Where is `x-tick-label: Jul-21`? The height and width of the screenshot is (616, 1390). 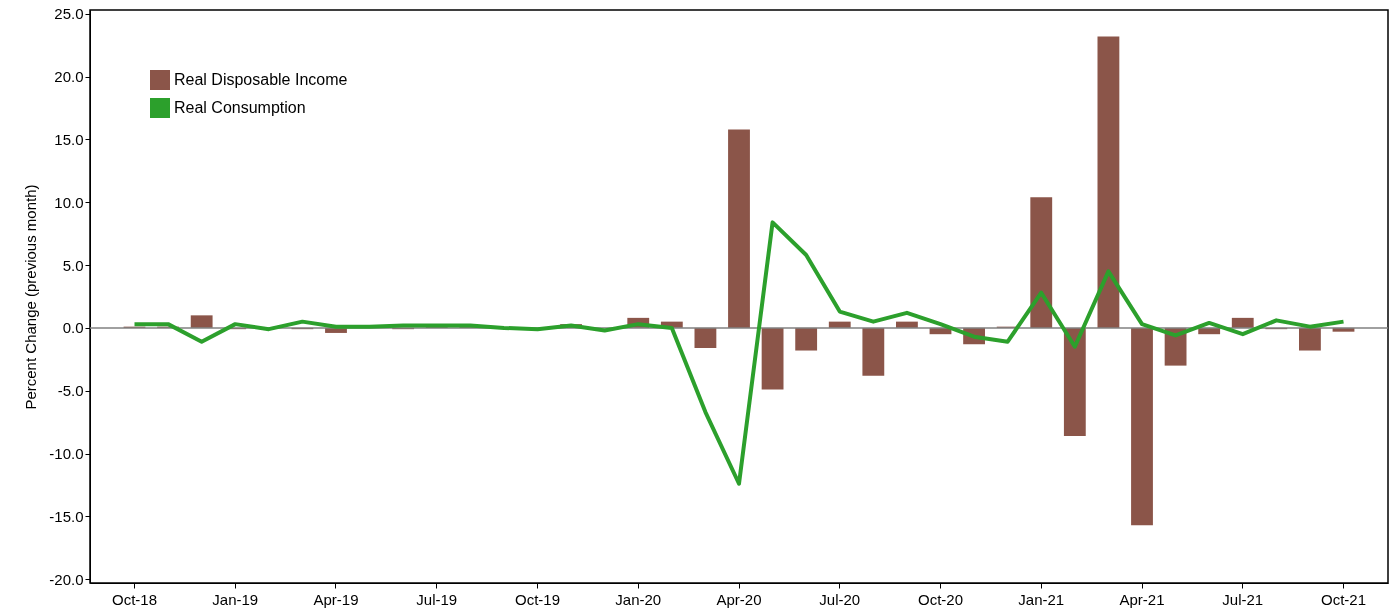
x-tick-label: Jul-21 is located at coordinates (1243, 599).